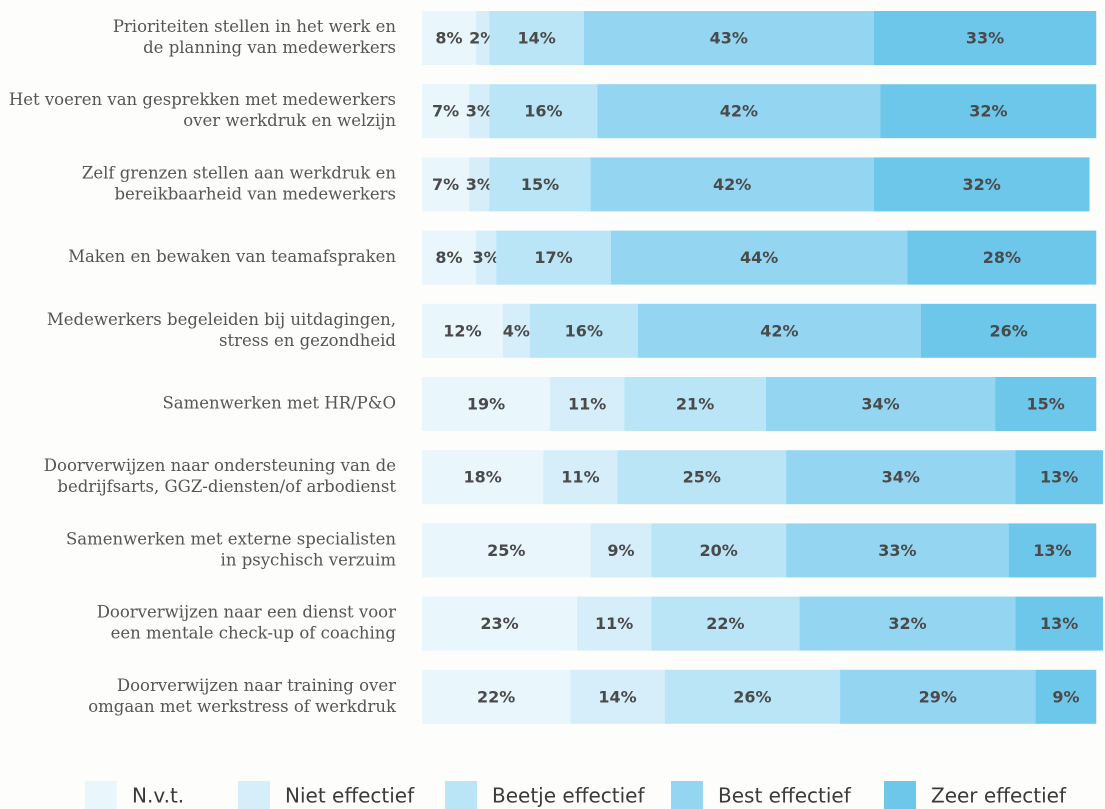 The height and width of the screenshot is (809, 1105). I want to click on category-label: de planning van medewerkers, so click(269, 47).